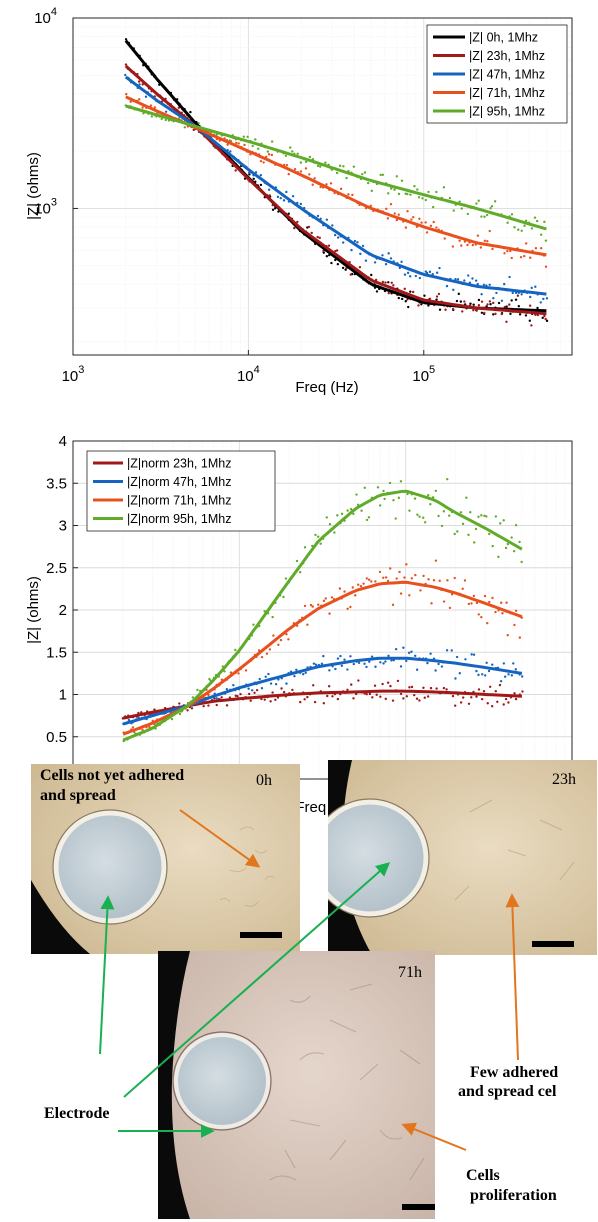  What do you see at coordinates (78, 795) in the screenshot?
I see `caption-not-adhered-2: and spread` at bounding box center [78, 795].